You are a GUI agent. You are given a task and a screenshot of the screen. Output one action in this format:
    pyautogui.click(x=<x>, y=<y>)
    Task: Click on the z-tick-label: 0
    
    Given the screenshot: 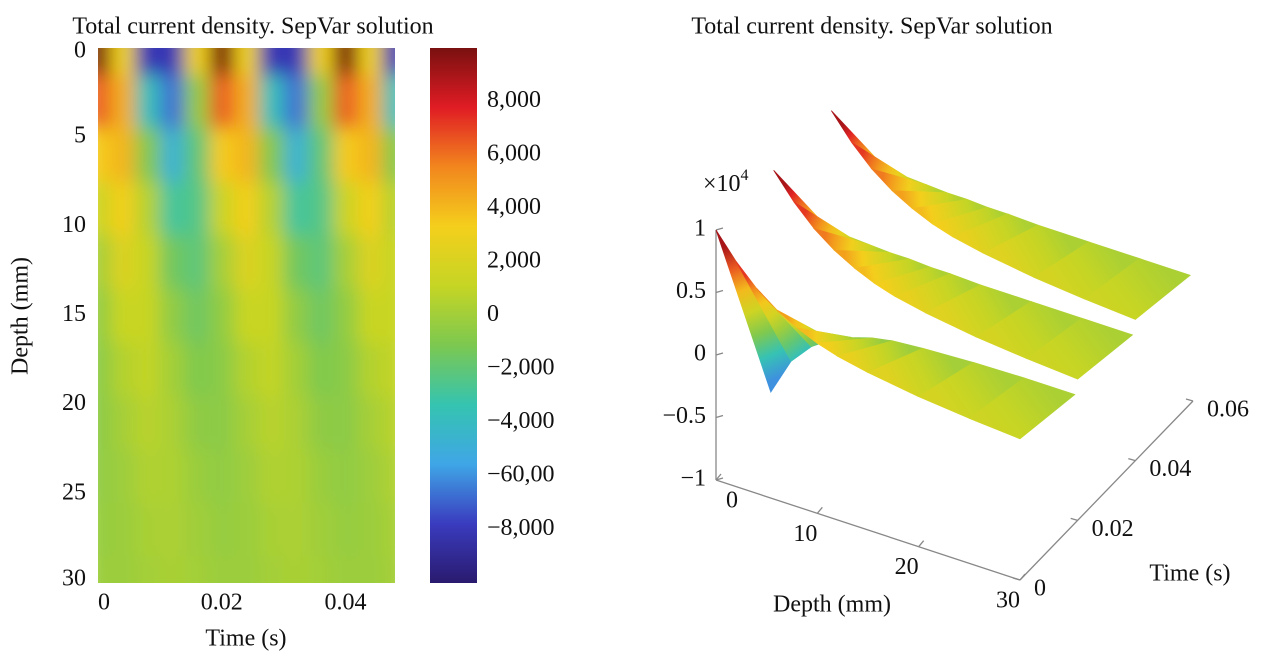 What is the action you would take?
    pyautogui.click(x=700, y=354)
    